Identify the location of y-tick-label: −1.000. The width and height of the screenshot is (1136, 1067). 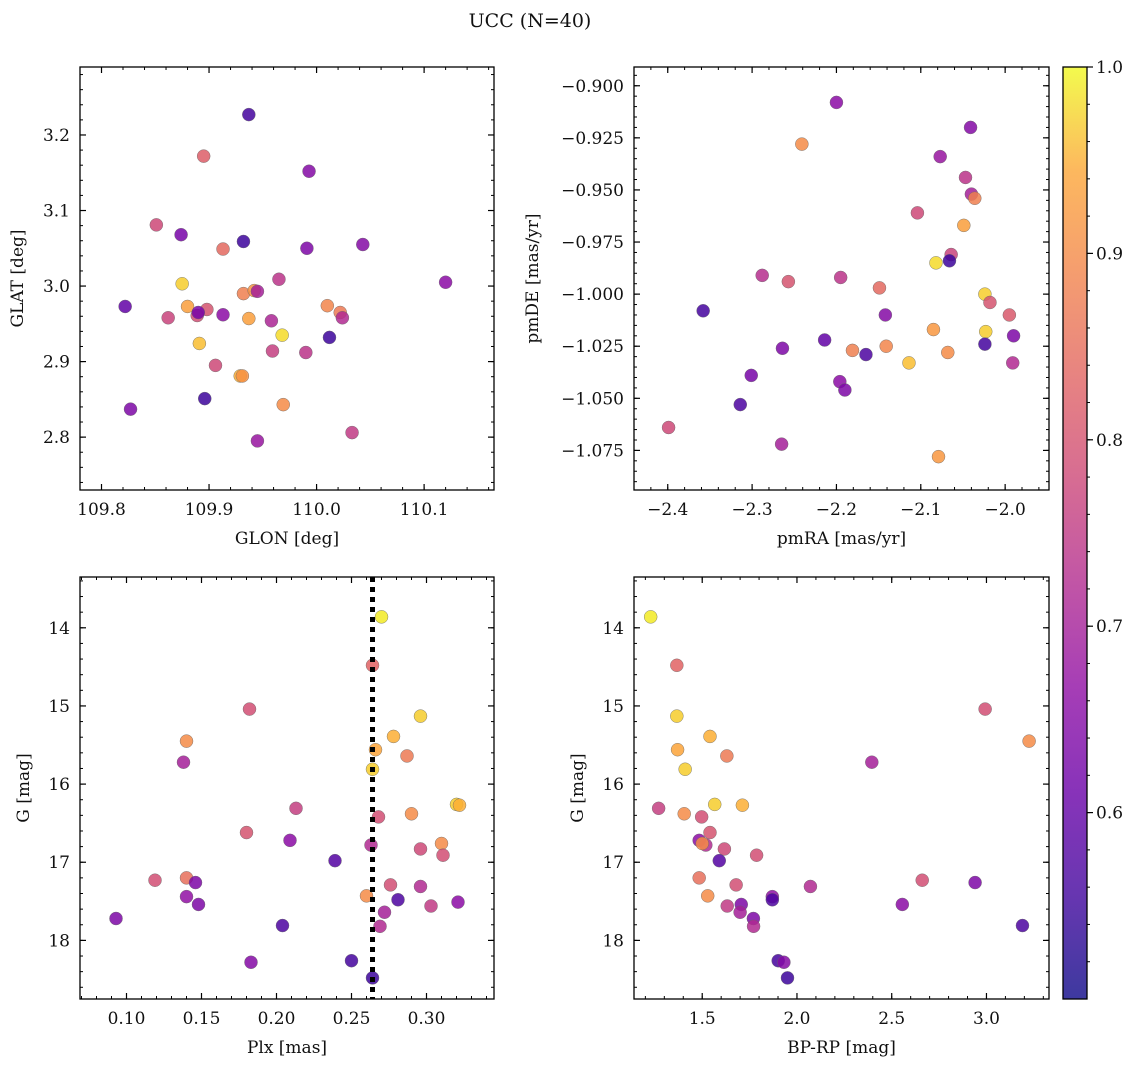
(592, 295).